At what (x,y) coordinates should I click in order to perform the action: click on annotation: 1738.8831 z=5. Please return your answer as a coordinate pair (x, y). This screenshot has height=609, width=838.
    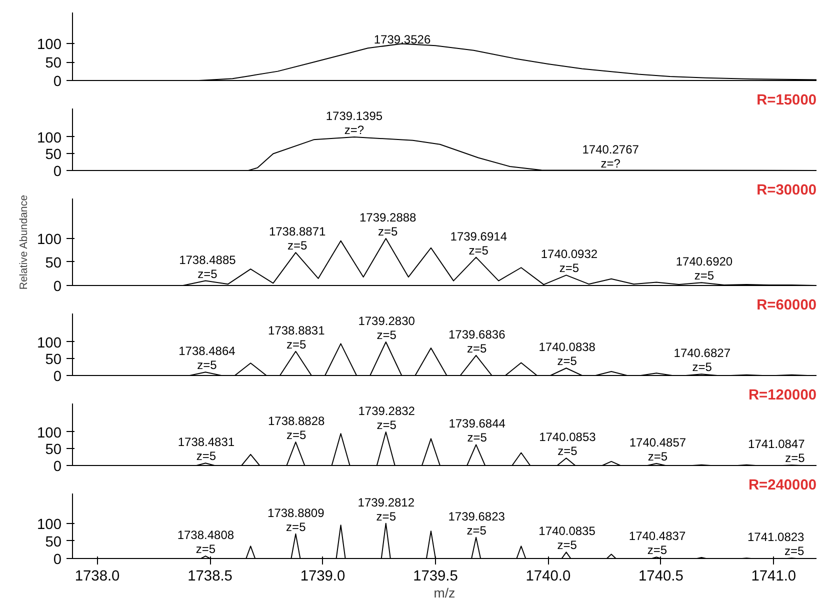
    Looking at the image, I should click on (297, 337).